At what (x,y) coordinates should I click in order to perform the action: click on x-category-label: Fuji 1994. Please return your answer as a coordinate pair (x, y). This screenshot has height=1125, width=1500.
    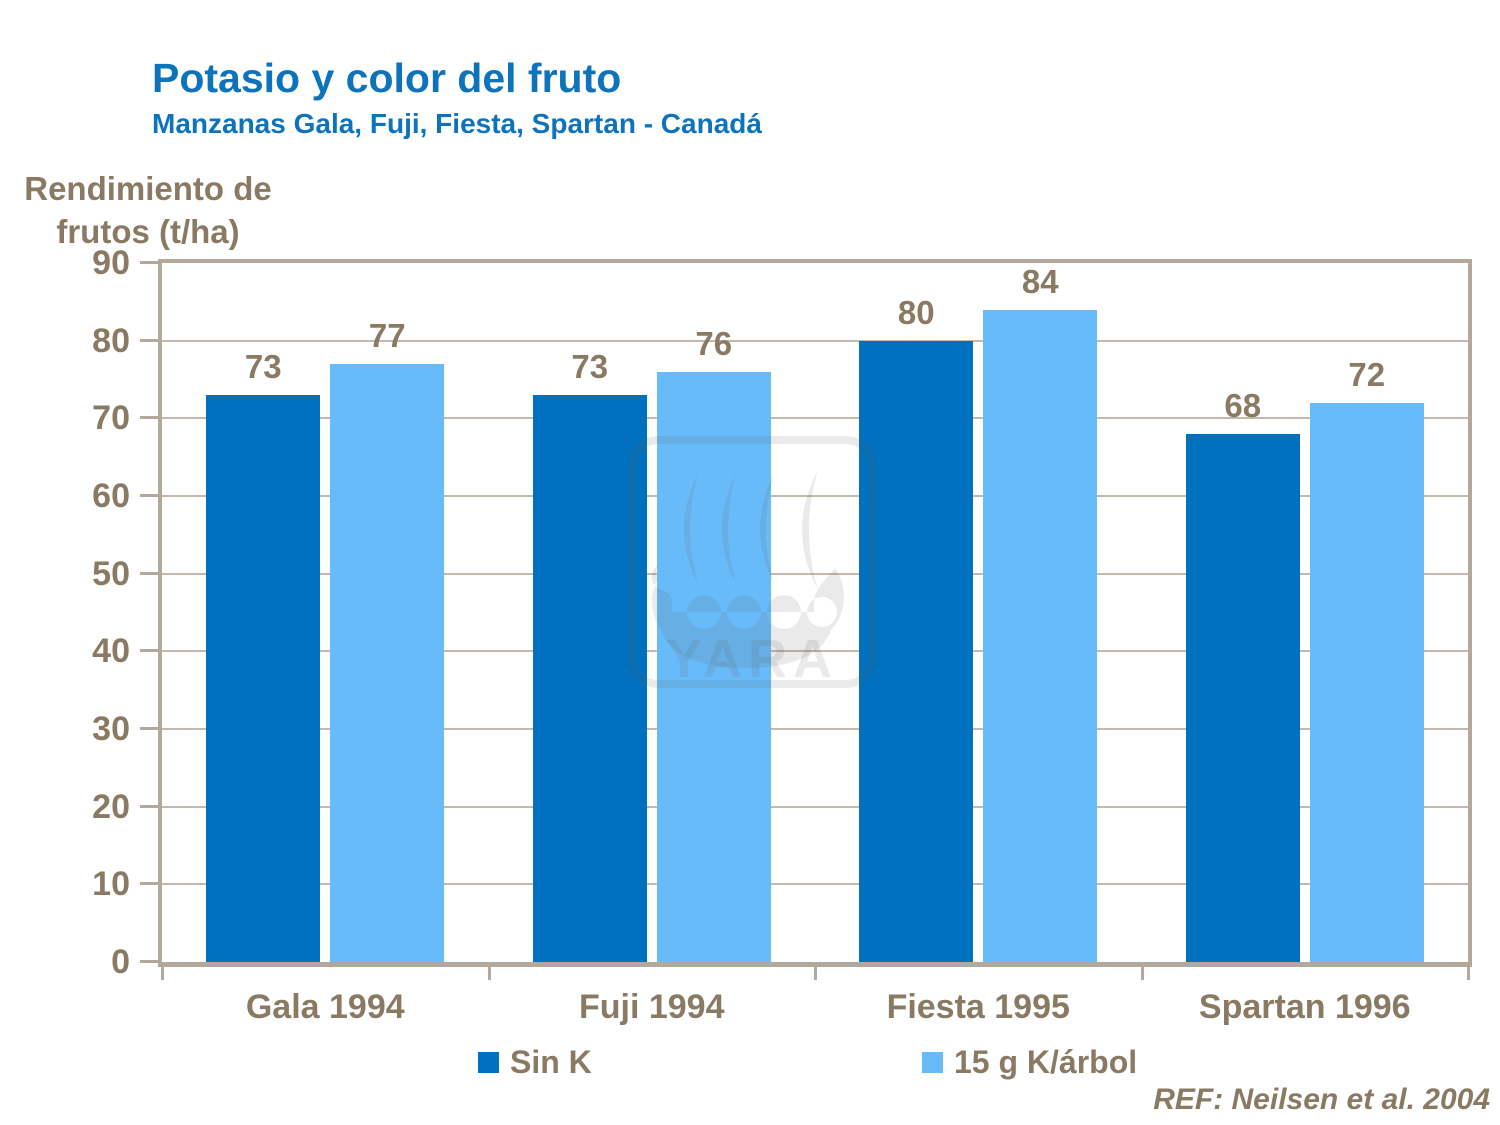
    Looking at the image, I should click on (651, 1007).